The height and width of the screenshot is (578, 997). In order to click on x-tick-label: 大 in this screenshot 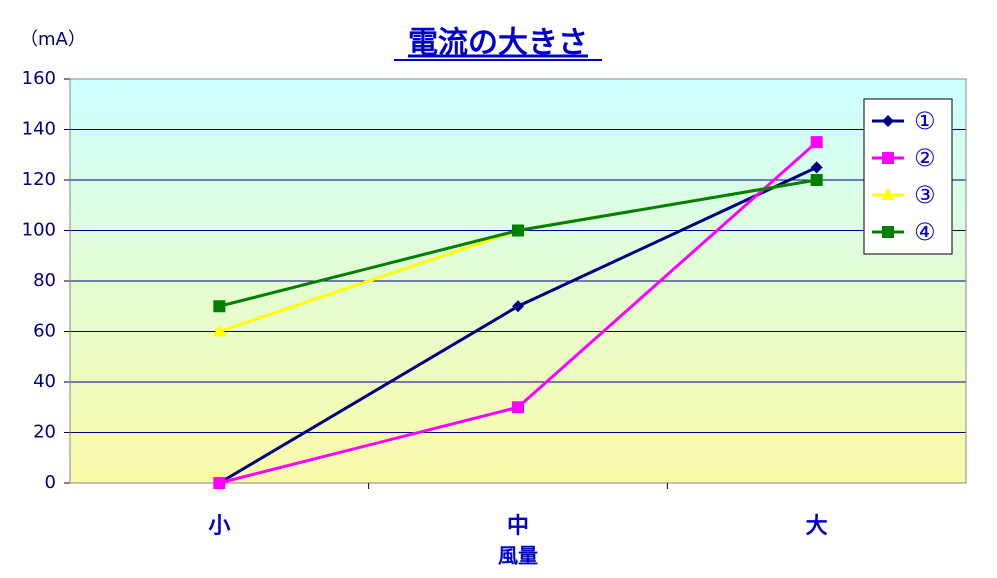, I will do `click(817, 526)`.